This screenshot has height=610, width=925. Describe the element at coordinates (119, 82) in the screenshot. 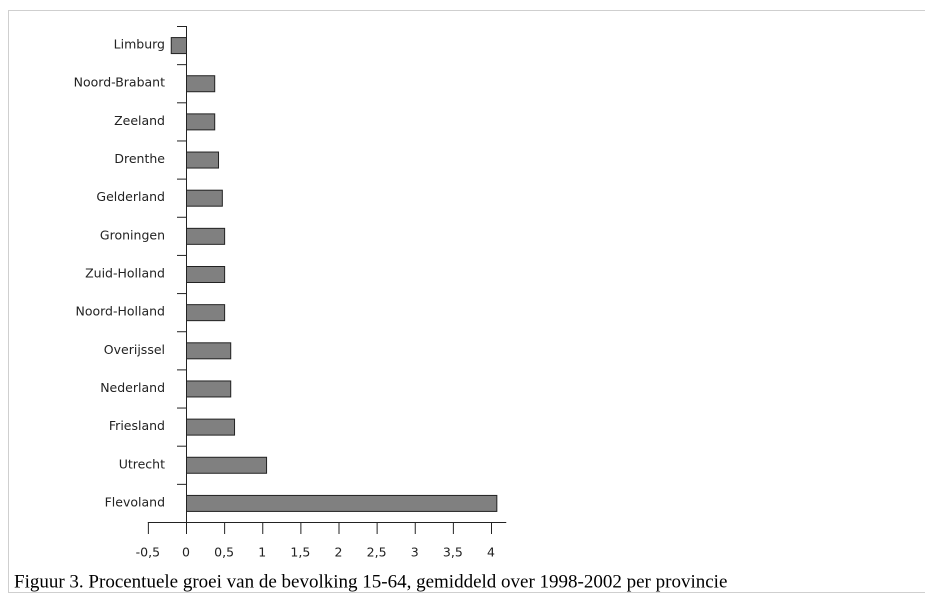

I see `y-tick-label: Noord-Brabant` at that location.